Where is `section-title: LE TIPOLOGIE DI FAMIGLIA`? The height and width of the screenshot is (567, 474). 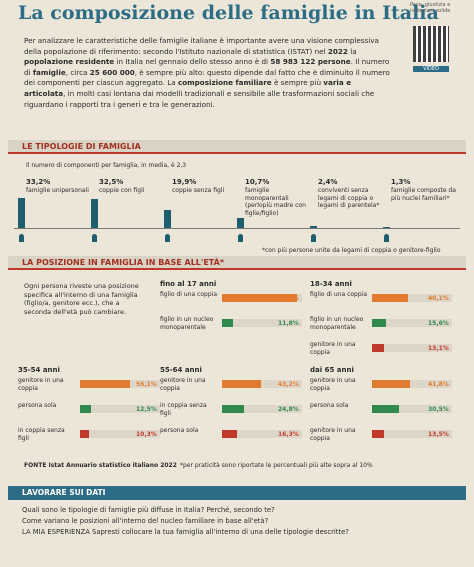 section-title: LE TIPOLOGIE DI FAMIGLIA is located at coordinates (237, 147).